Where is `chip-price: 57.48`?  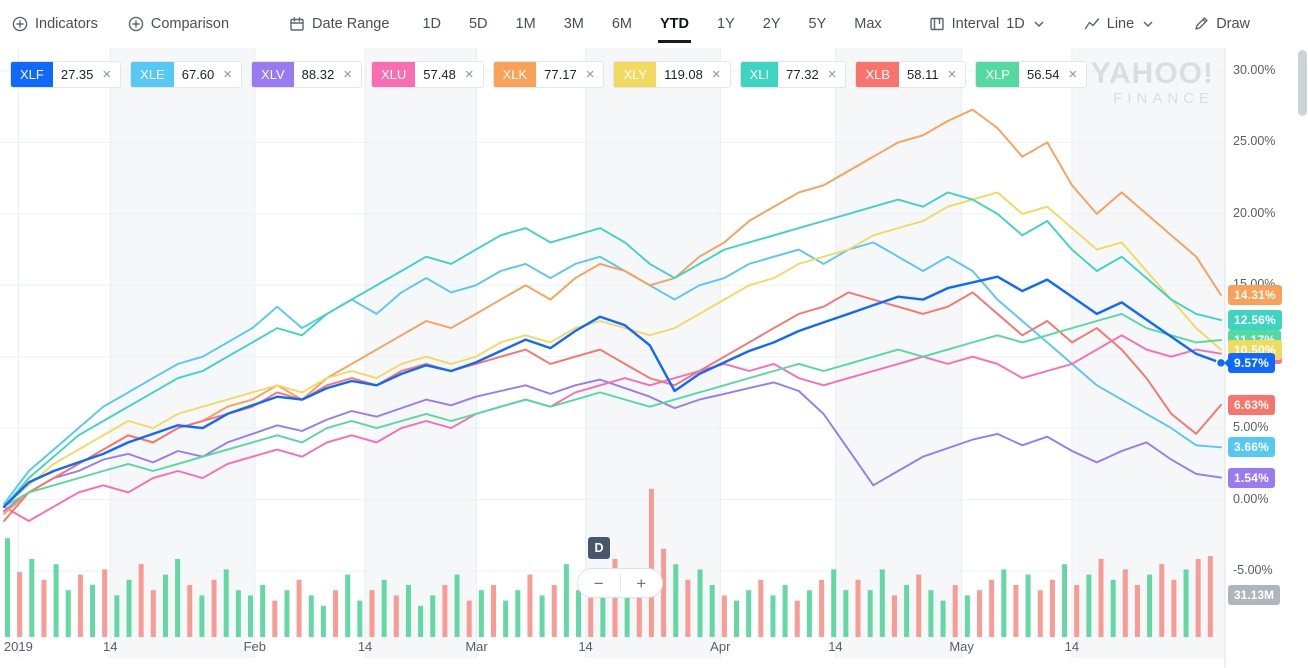
chip-price: 57.48 is located at coordinates (439, 74).